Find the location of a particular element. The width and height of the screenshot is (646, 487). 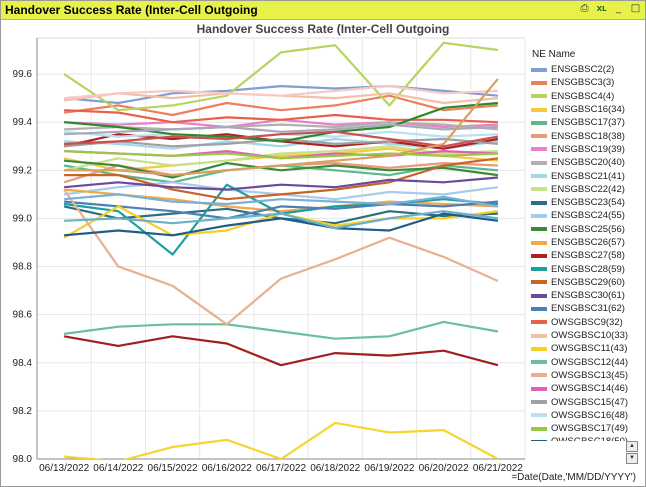

legend-item: ENSGBSC26(57) is located at coordinates (587, 242).